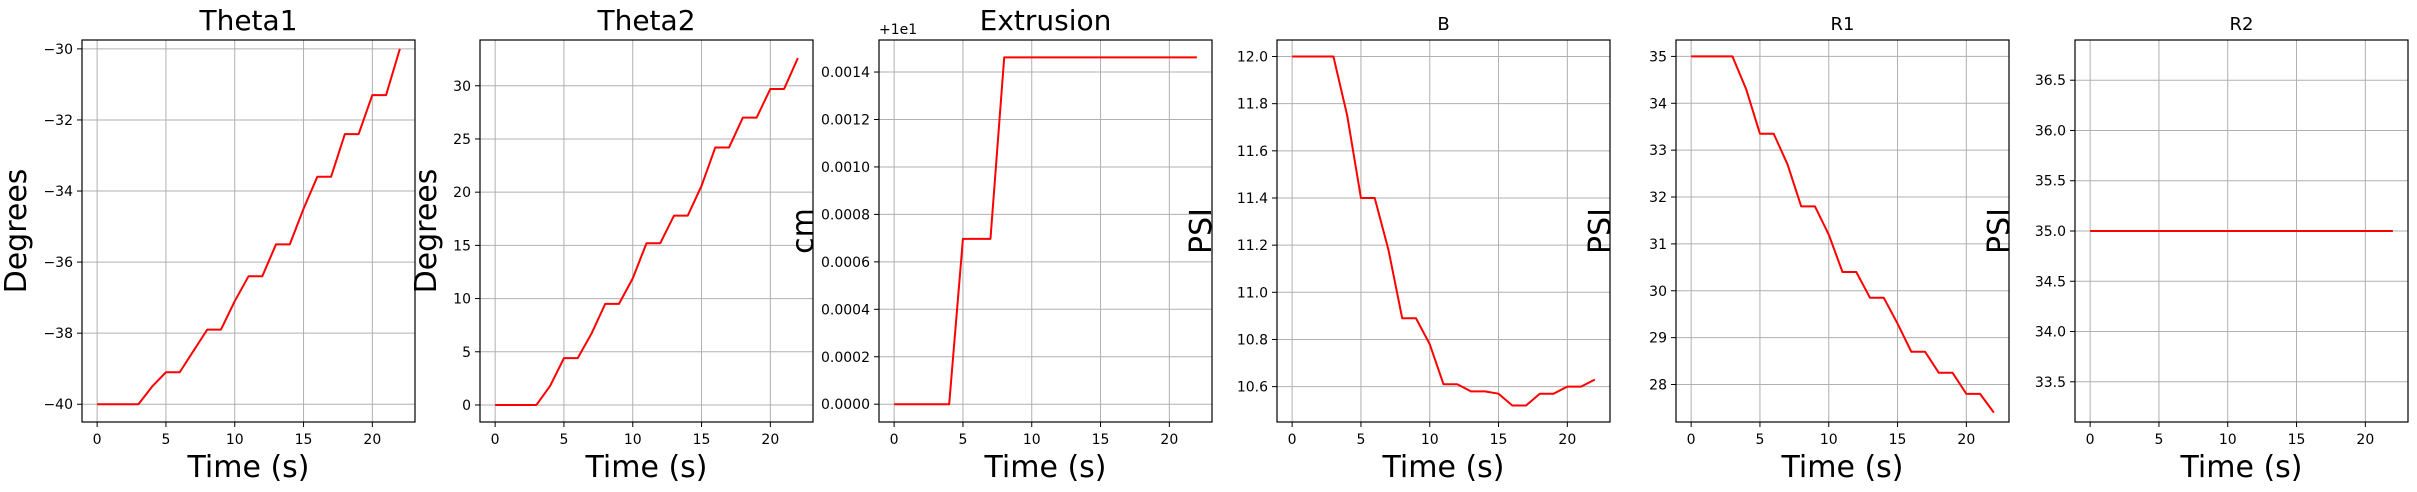 Image resolution: width=2417 pixels, height=492 pixels. I want to click on y-tick-label: 35, so click(1658, 57).